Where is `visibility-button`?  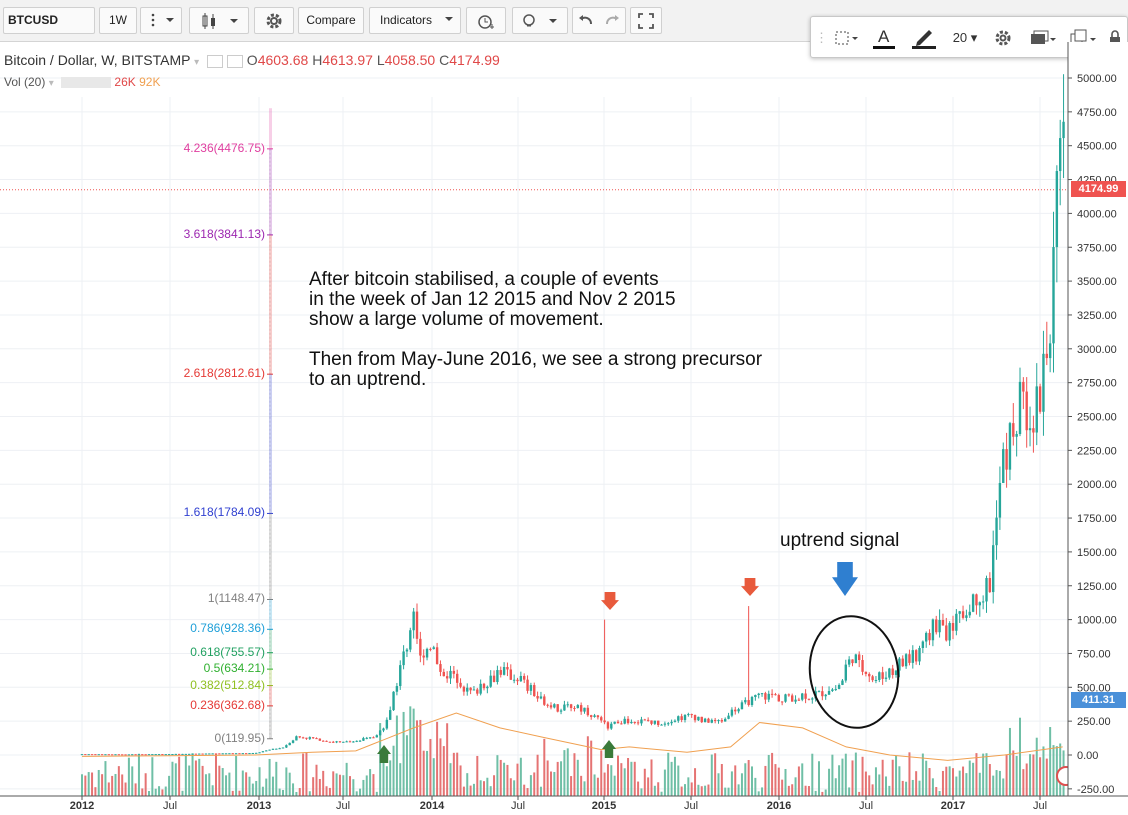 visibility-button is located at coordinates (1042, 38).